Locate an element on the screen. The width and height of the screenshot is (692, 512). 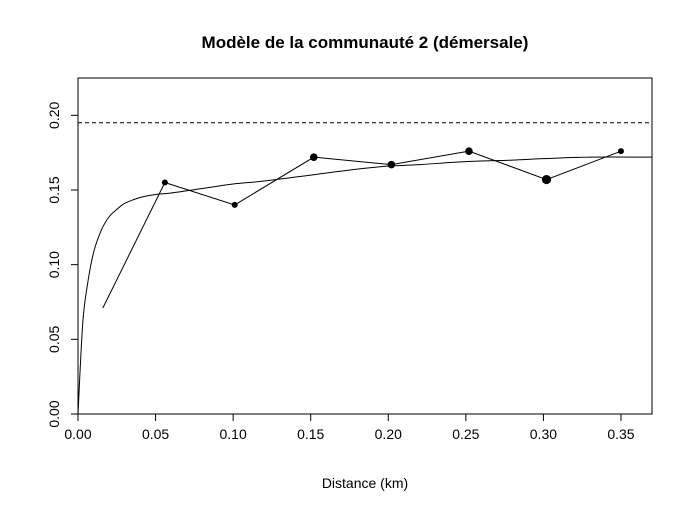
x-tick-label: 0.00 is located at coordinates (77, 434).